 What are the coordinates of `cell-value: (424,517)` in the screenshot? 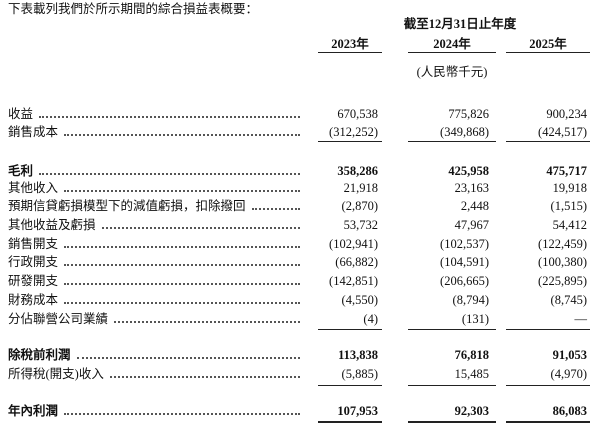 It's located at (562, 132).